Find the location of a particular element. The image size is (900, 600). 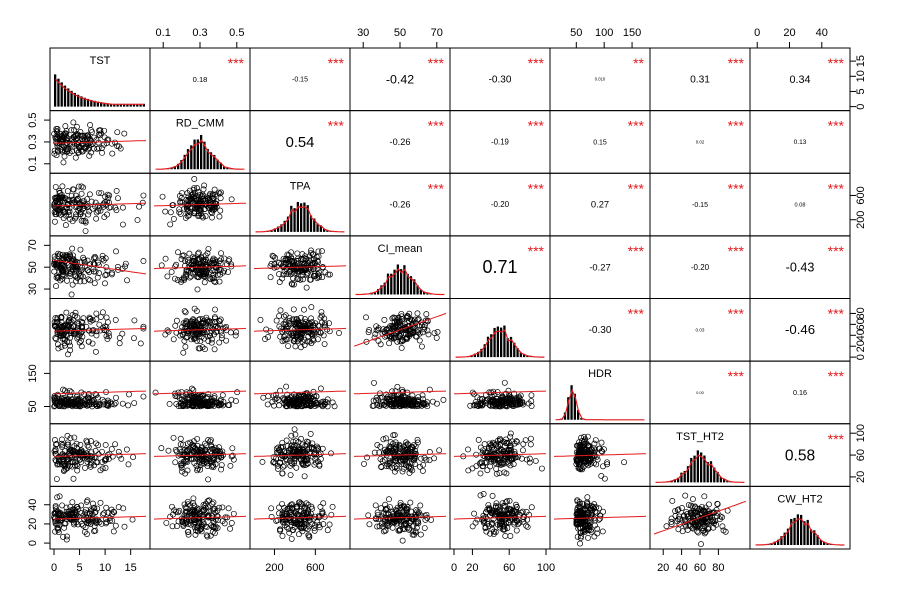

tick-label: 50 is located at coordinates (33, 406).